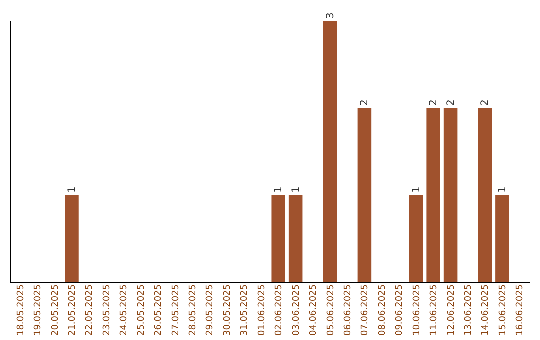  I want to click on x-tick-label: 14.06.2025, so click(486, 310).